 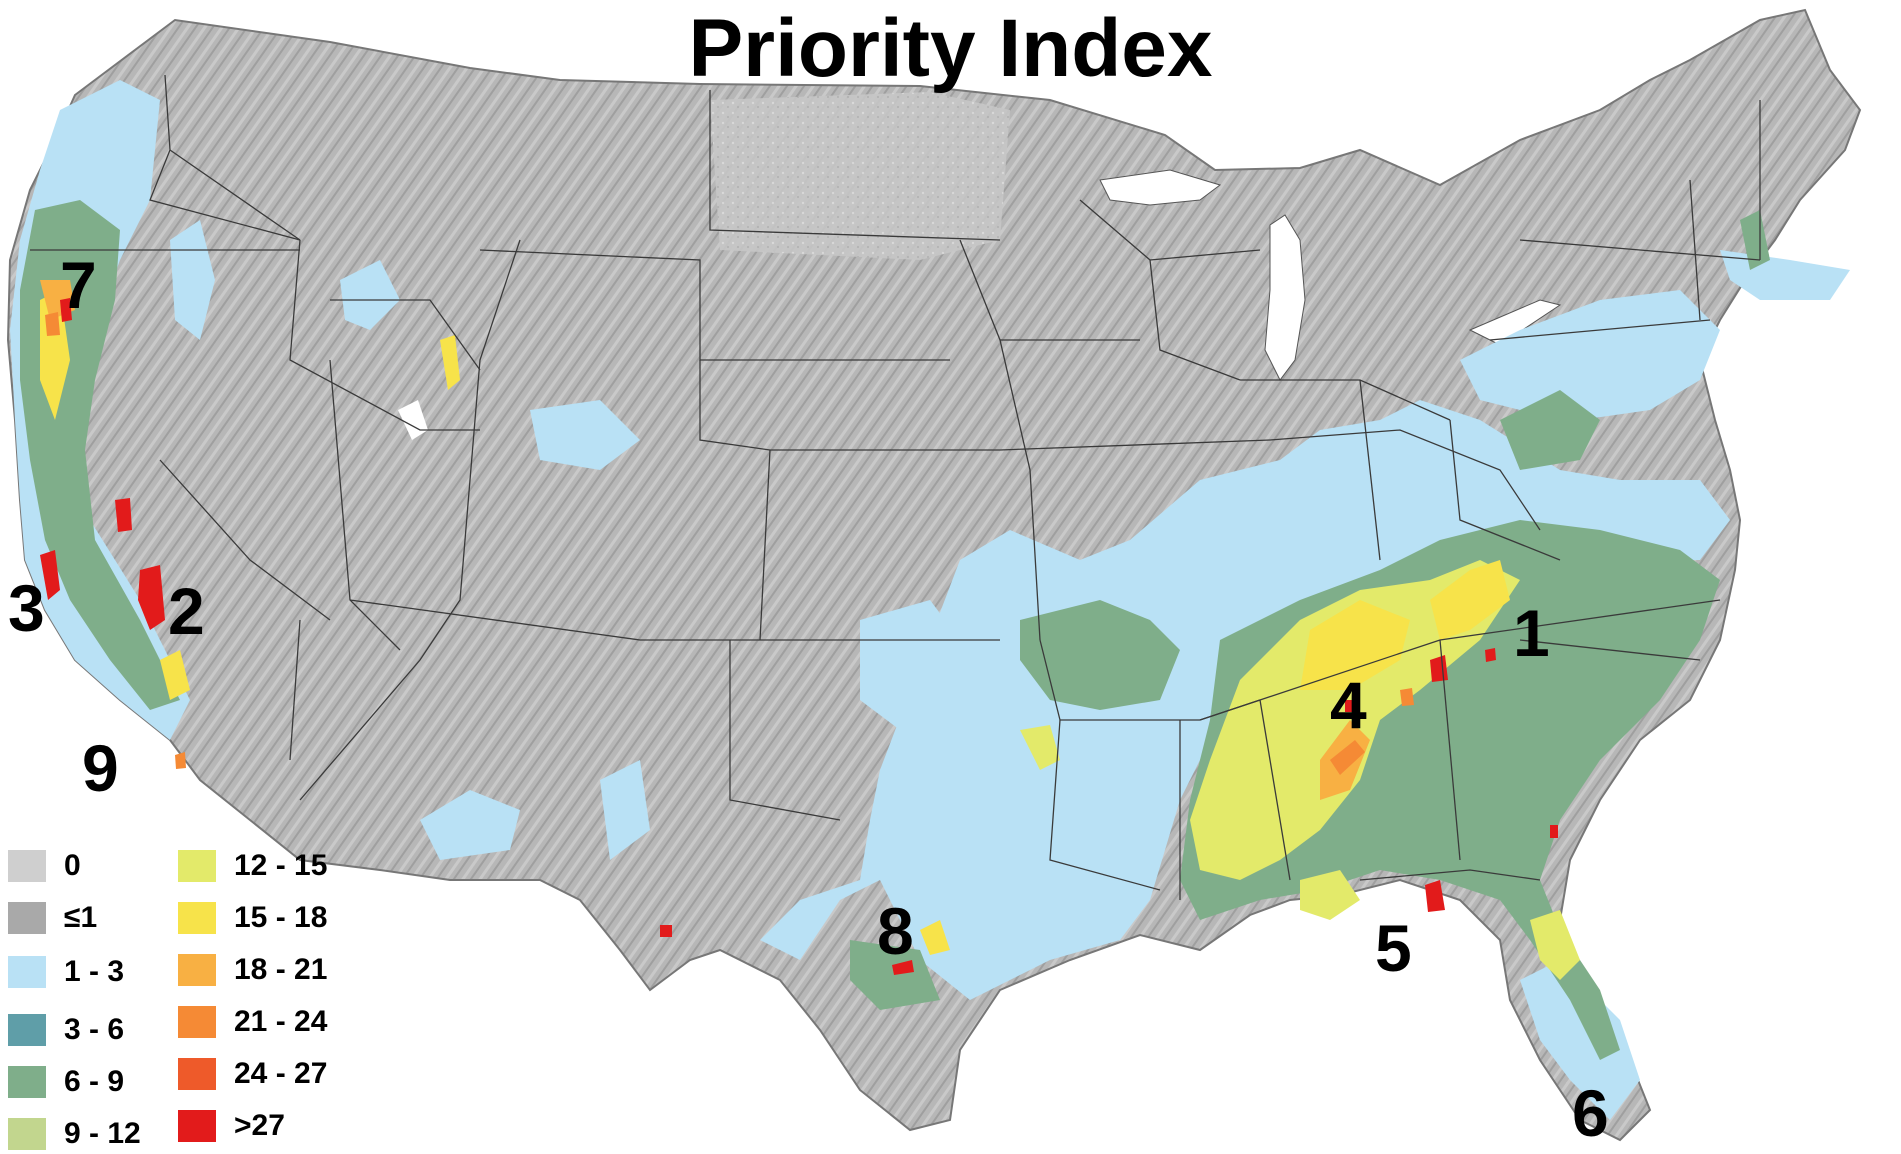 I want to click on northern-plains-texture, so click(x=860, y=176).